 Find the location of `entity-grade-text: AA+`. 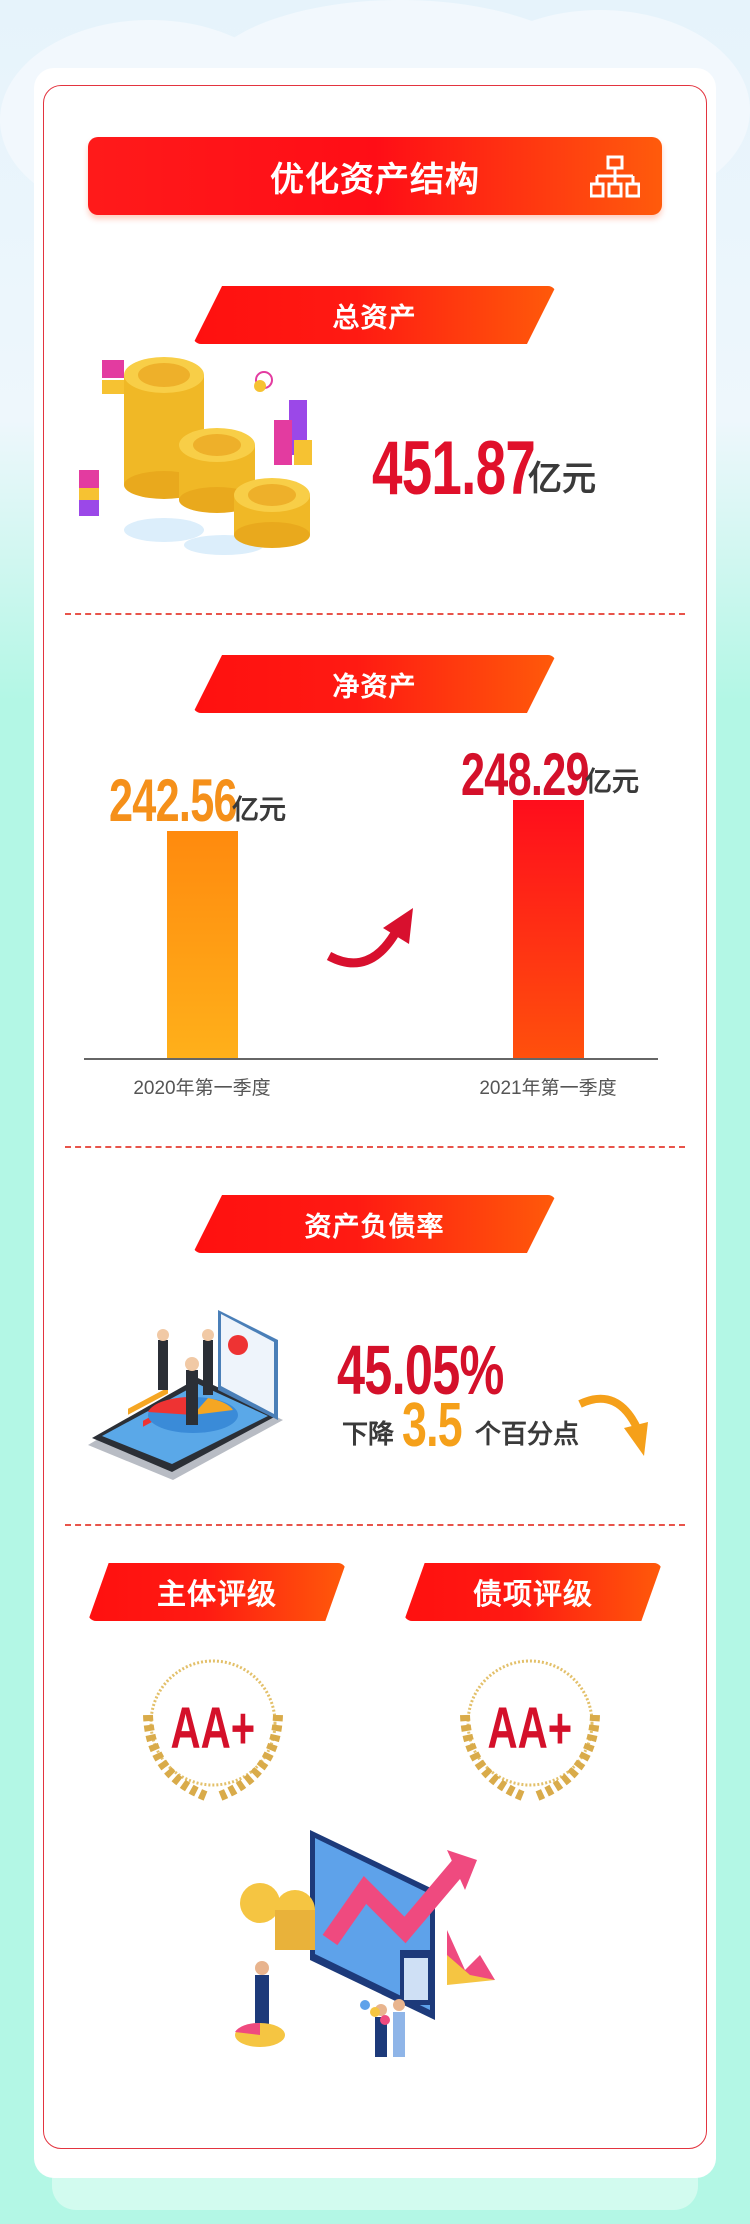

entity-grade-text: AA+ is located at coordinates (213, 1728).